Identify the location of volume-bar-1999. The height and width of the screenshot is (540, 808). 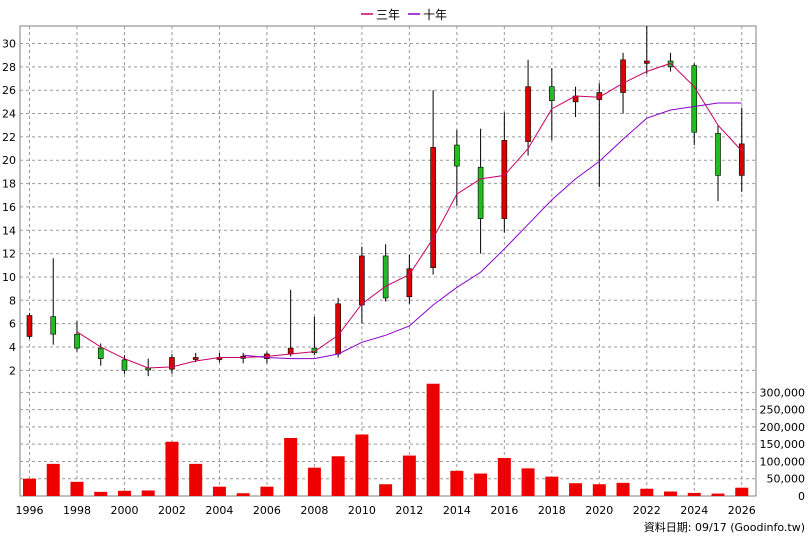
(101, 493).